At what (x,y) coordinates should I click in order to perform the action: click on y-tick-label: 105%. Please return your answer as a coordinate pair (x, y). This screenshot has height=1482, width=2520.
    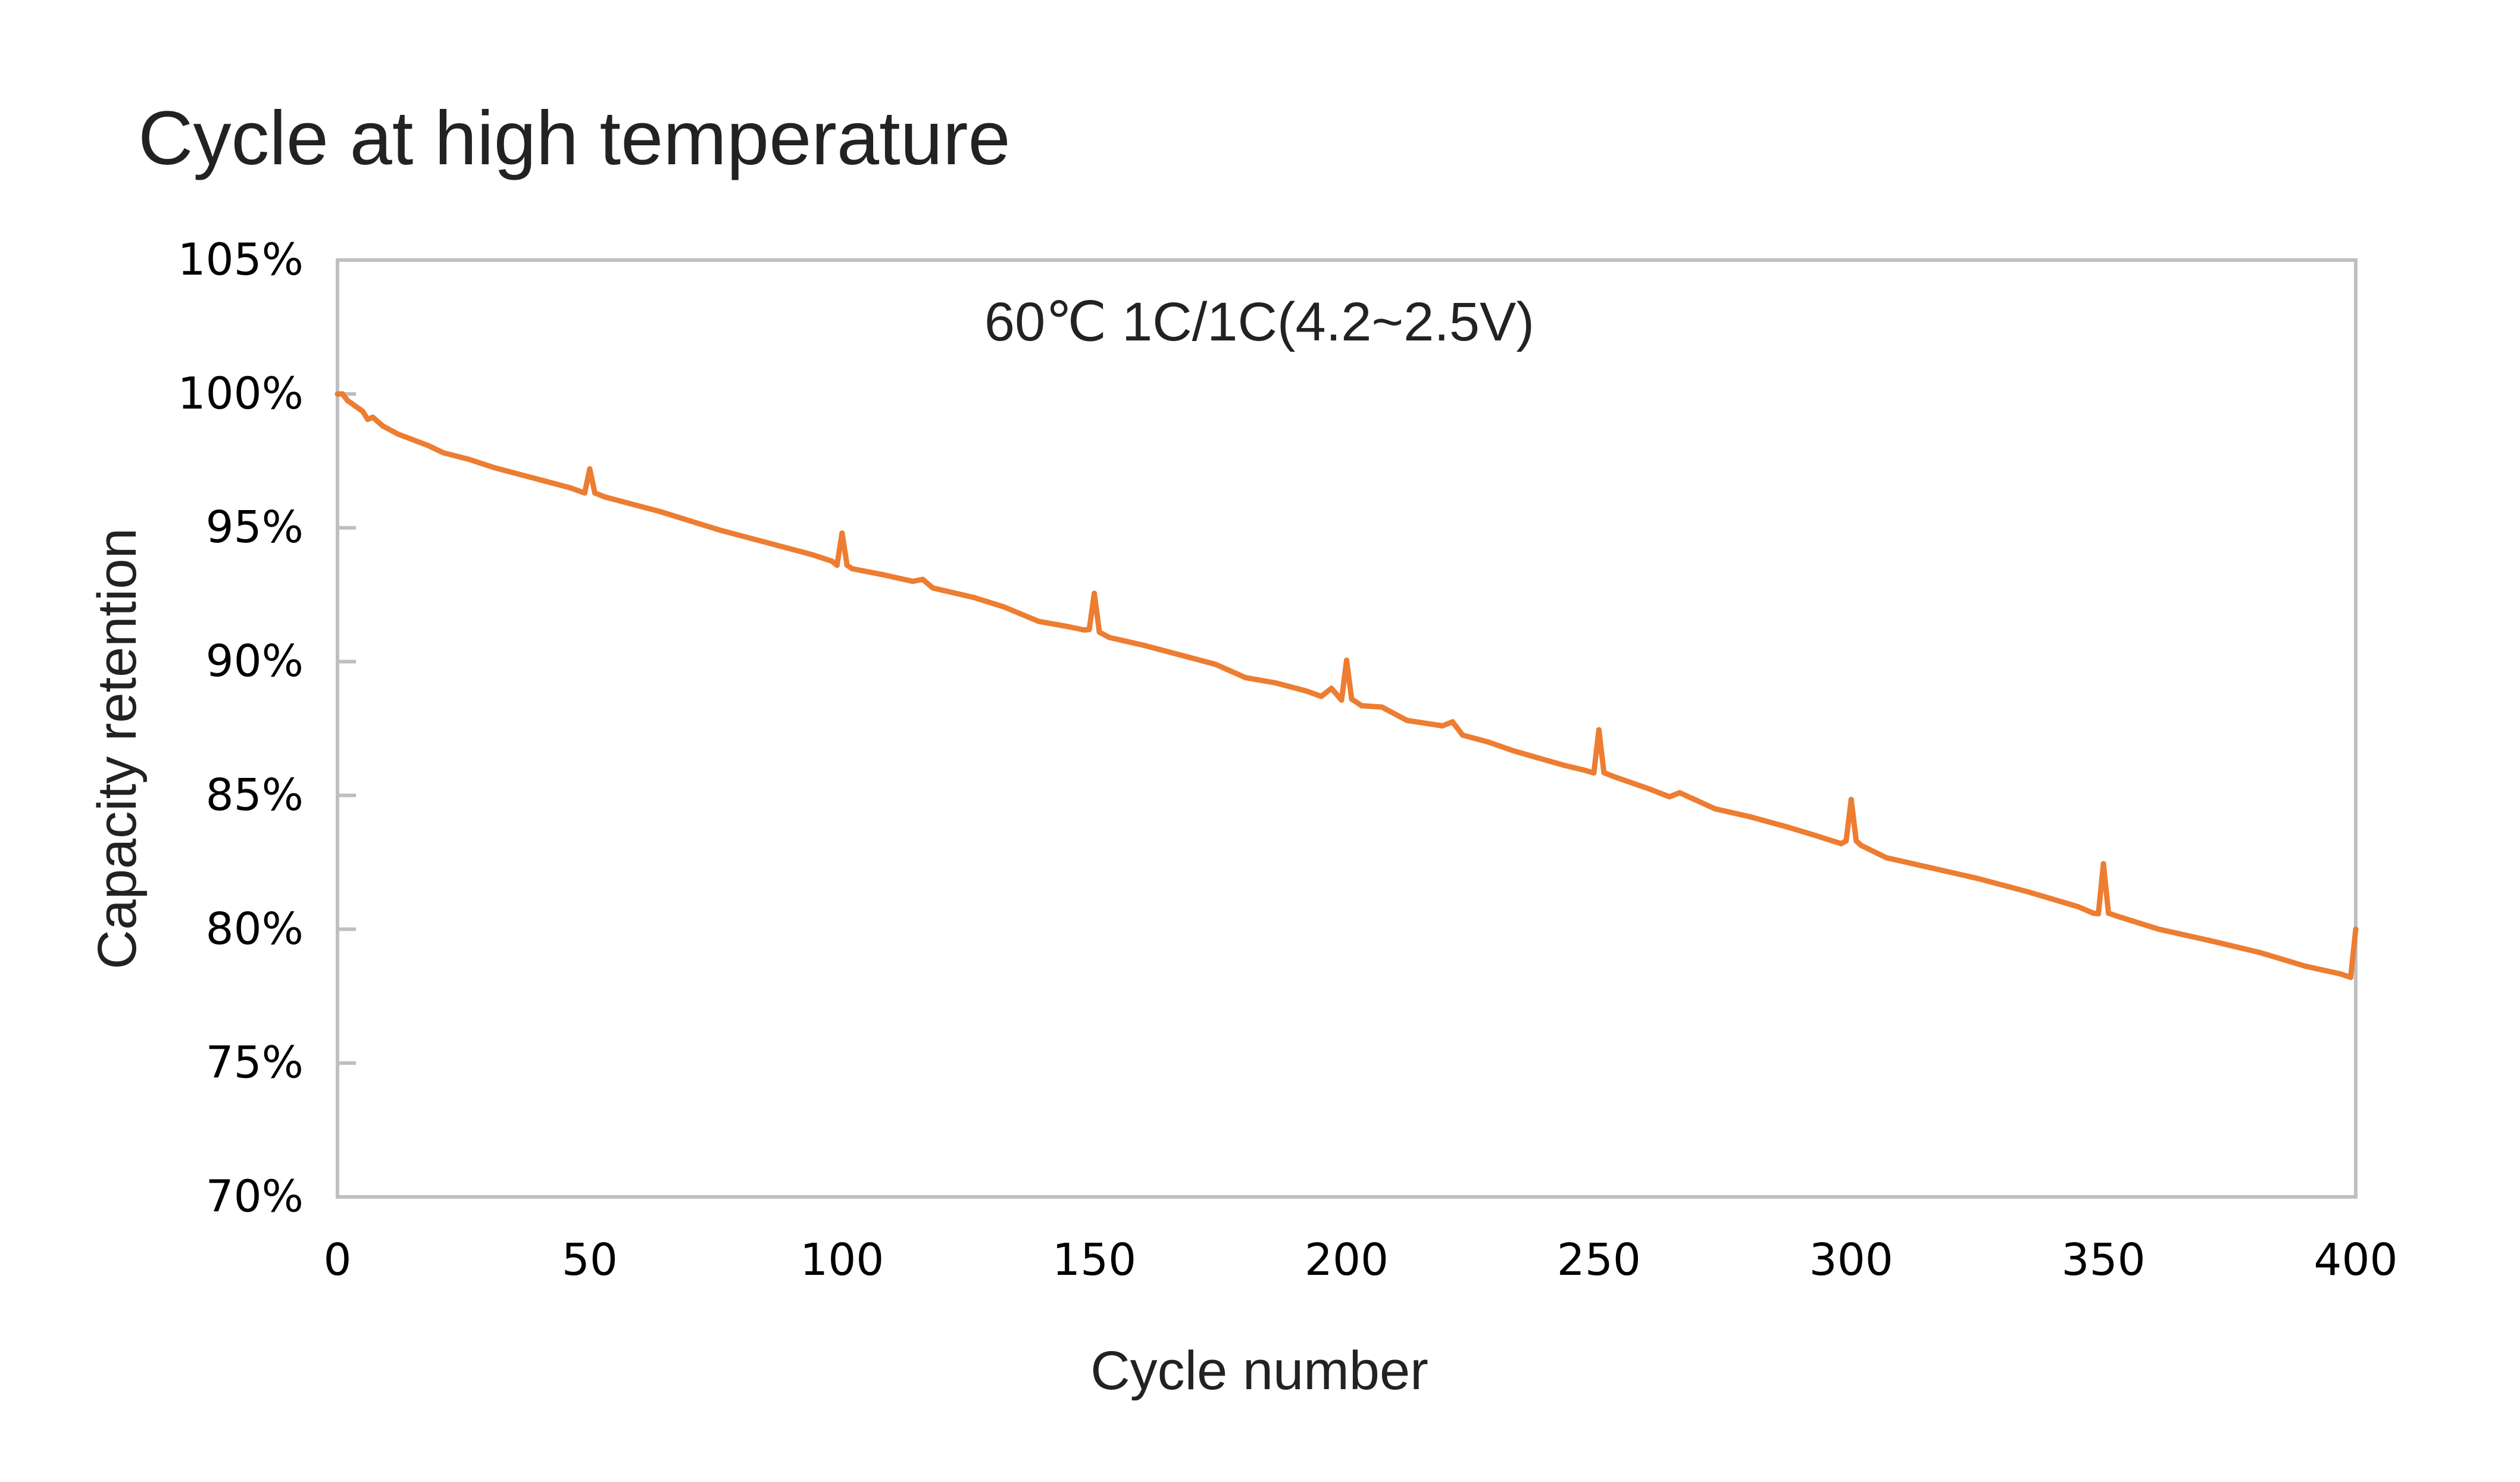
    Looking at the image, I should click on (240, 261).